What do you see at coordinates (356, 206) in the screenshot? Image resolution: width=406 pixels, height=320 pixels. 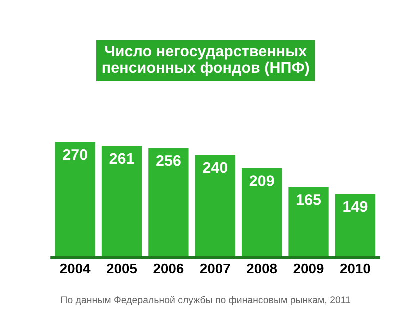 I see `data-label: 149` at bounding box center [356, 206].